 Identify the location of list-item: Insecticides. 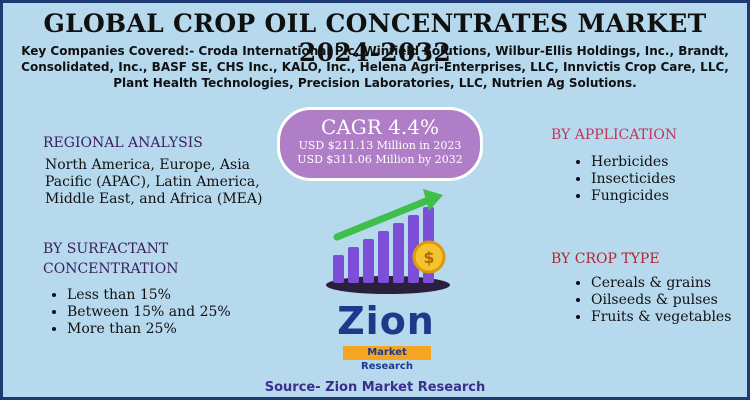
(669, 179).